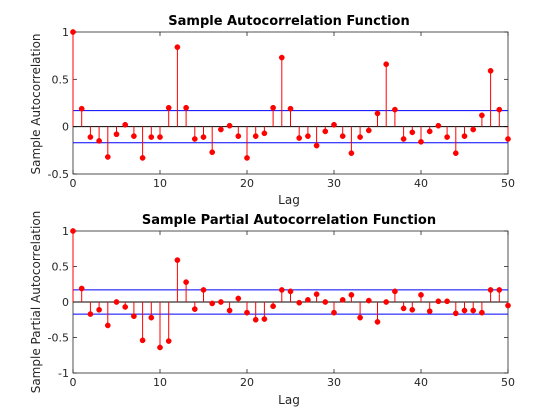 This screenshot has width=560, height=420. I want to click on acf-ytick-label: 0, so click(65, 127).